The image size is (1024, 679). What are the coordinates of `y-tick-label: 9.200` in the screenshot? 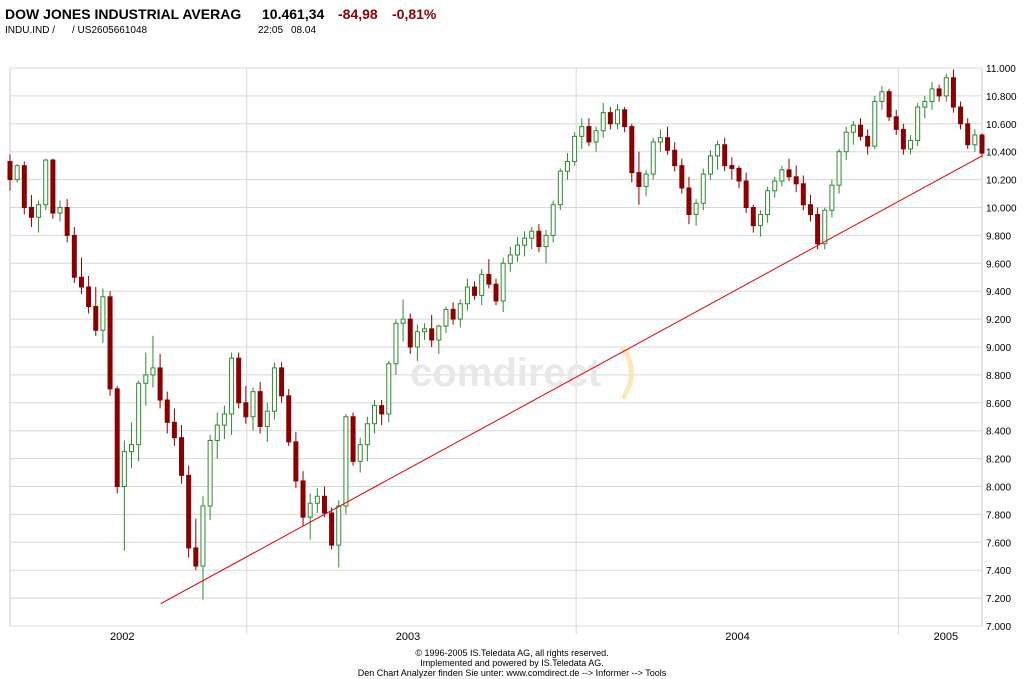 It's located at (998, 320).